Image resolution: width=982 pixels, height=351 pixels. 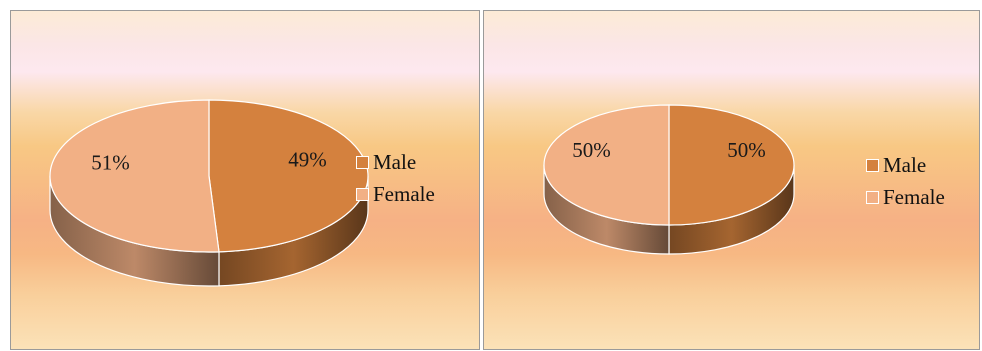 I want to click on data-label-male: 50%, so click(x=746, y=150).